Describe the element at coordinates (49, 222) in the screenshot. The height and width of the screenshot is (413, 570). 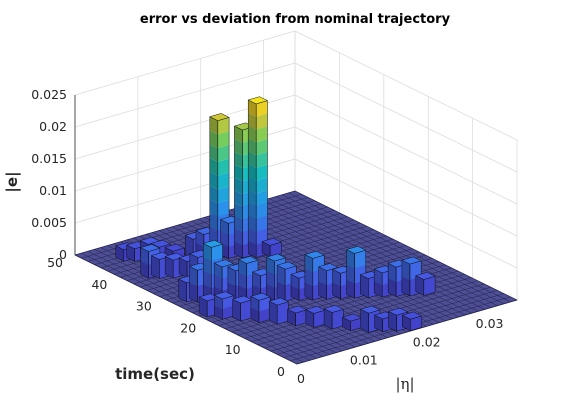
I see `z-tick-label: 0.005` at that location.